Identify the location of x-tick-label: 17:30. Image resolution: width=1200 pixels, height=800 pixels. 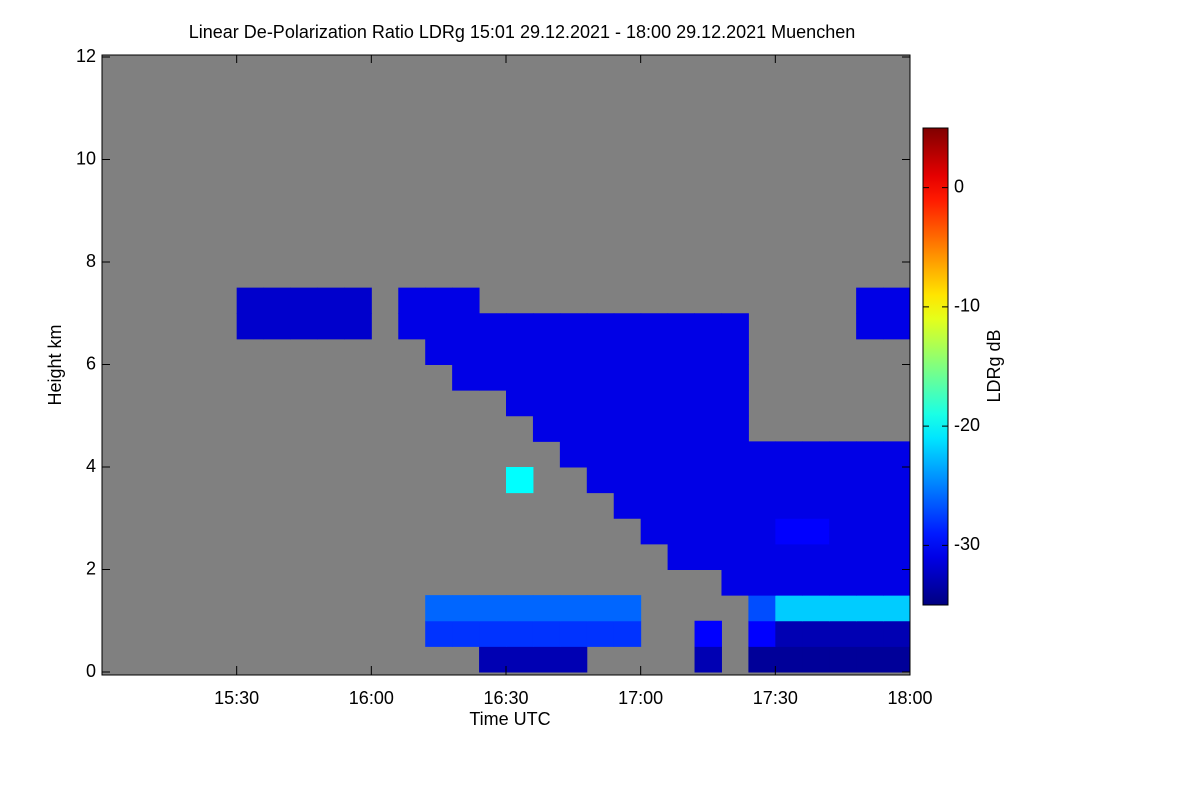
(775, 698).